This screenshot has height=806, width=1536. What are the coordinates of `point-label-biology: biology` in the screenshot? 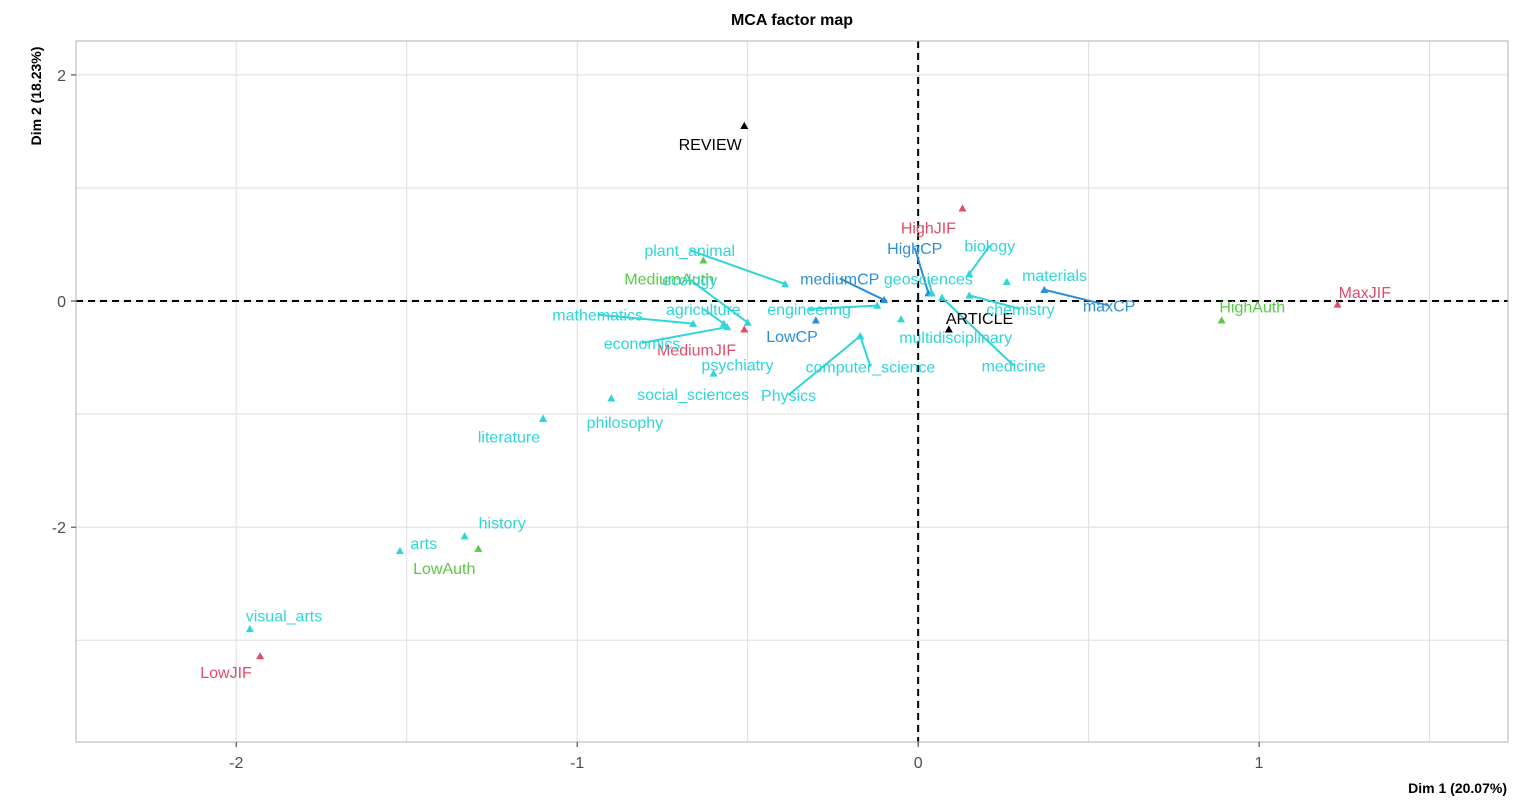 It's located at (989, 247).